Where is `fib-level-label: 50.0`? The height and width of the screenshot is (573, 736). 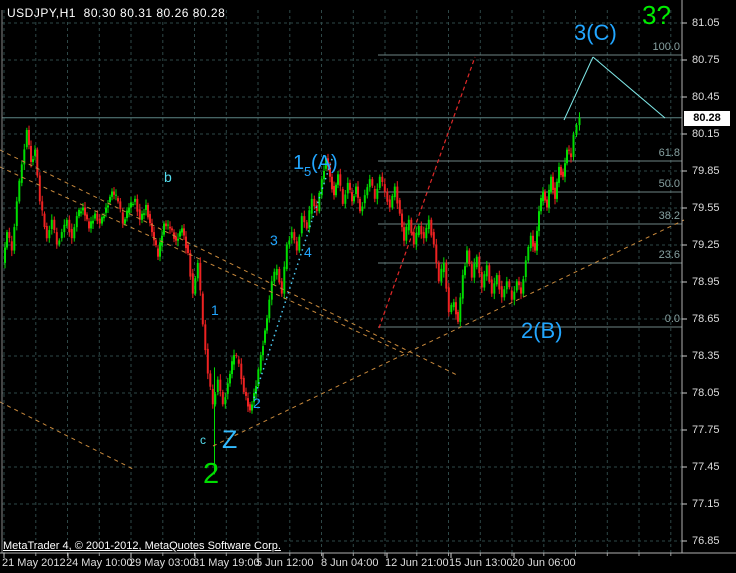 fib-level-label: 50.0 is located at coordinates (669, 184).